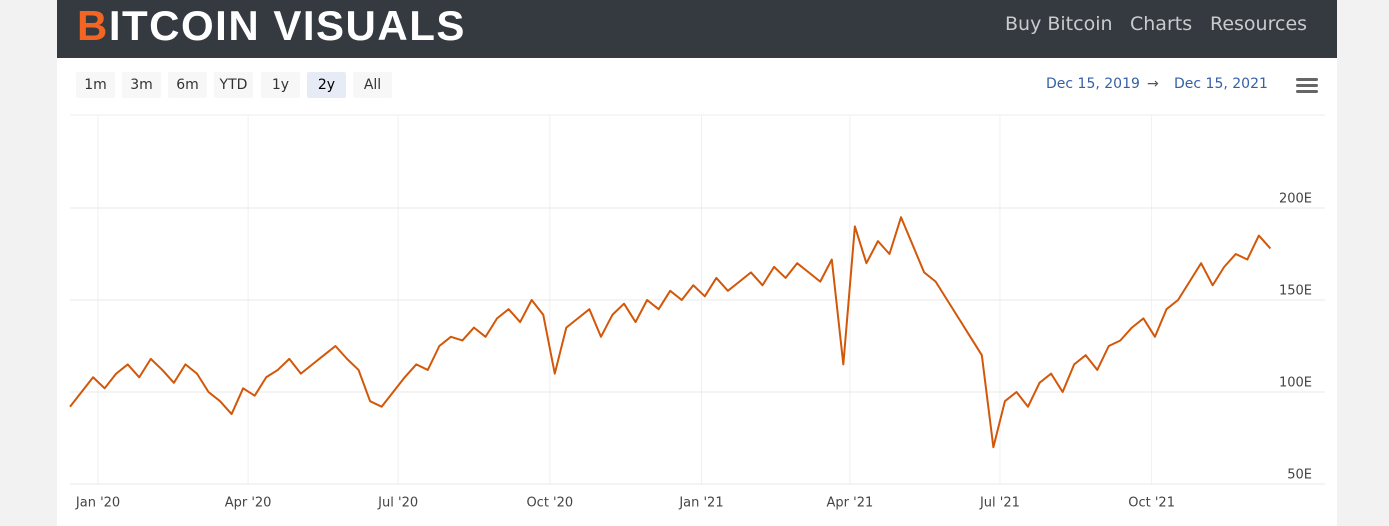 The width and height of the screenshot is (1389, 526). What do you see at coordinates (97, 503) in the screenshot?
I see `x-tick-label: Jan '20` at bounding box center [97, 503].